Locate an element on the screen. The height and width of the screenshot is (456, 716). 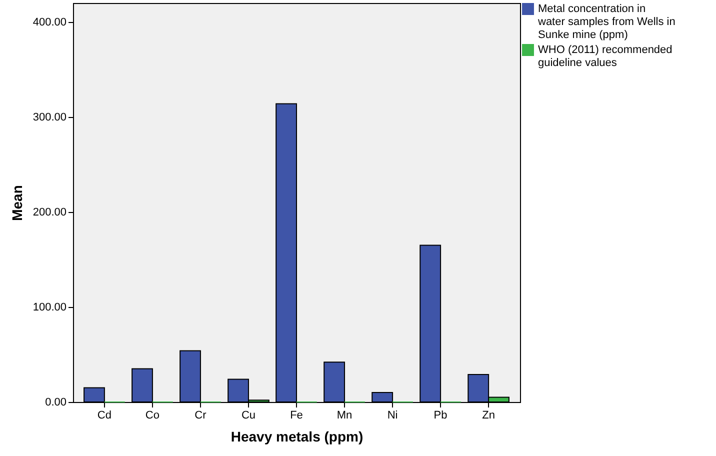
x-axis-title: Heavy metals (ppm) is located at coordinates (297, 436).